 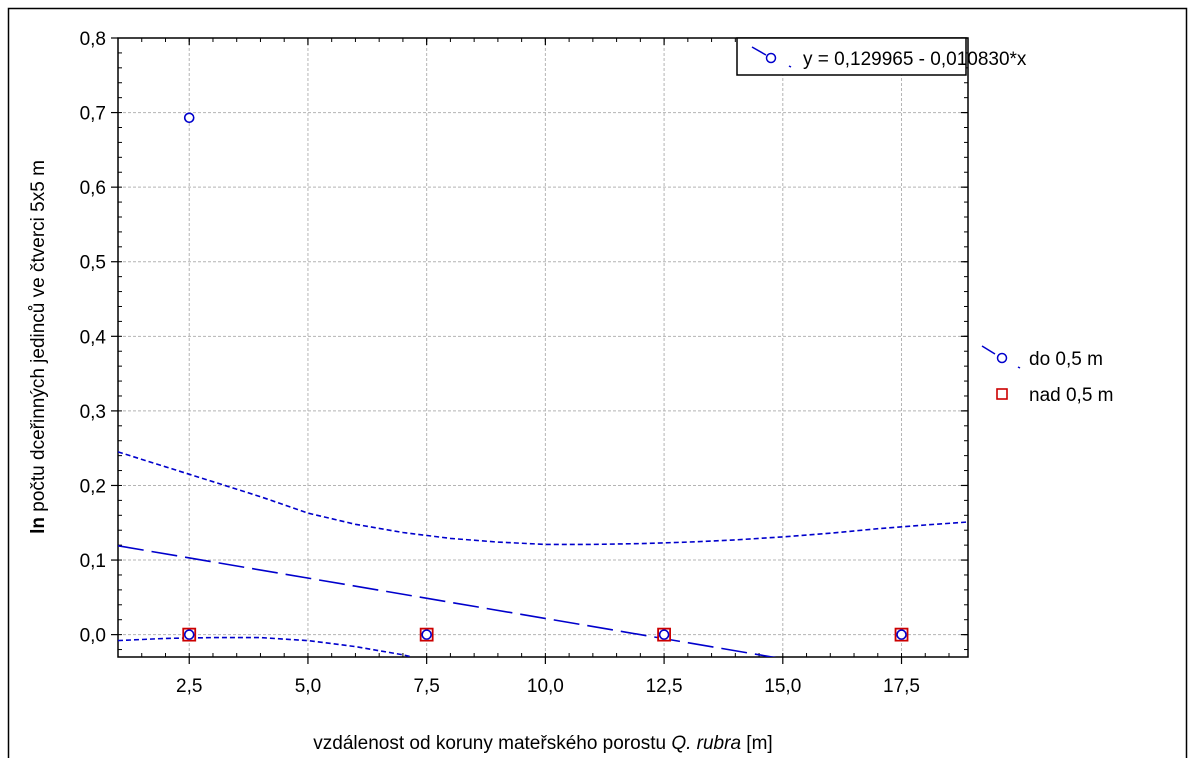 What do you see at coordinates (664, 686) in the screenshot?
I see `x-tick-label: 12,5` at bounding box center [664, 686].